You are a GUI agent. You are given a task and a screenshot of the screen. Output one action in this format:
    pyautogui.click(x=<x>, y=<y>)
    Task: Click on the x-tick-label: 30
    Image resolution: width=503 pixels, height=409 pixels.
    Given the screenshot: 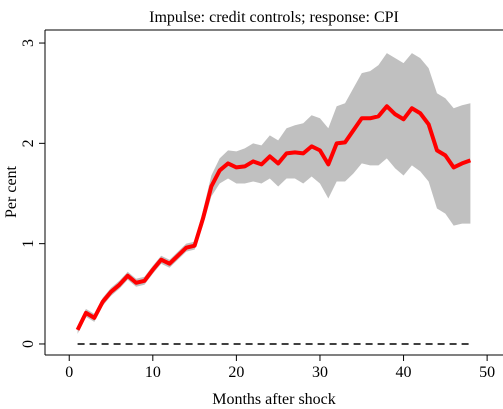 What is the action you would take?
    pyautogui.click(x=320, y=372)
    